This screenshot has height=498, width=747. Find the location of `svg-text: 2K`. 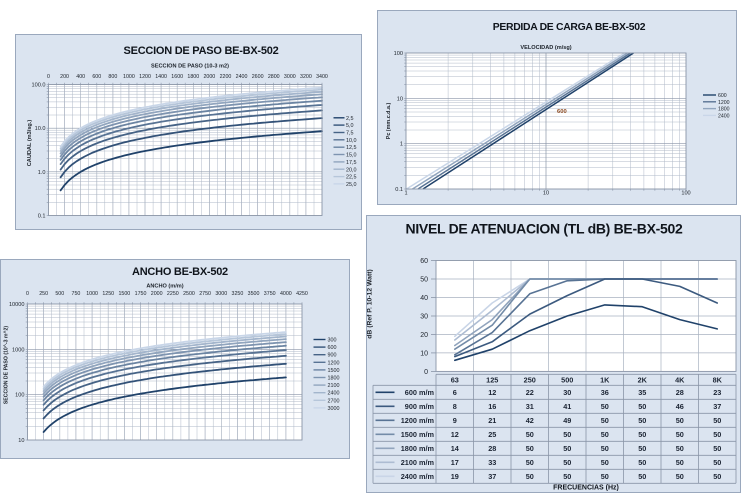

svg-text: 2K is located at coordinates (643, 380).